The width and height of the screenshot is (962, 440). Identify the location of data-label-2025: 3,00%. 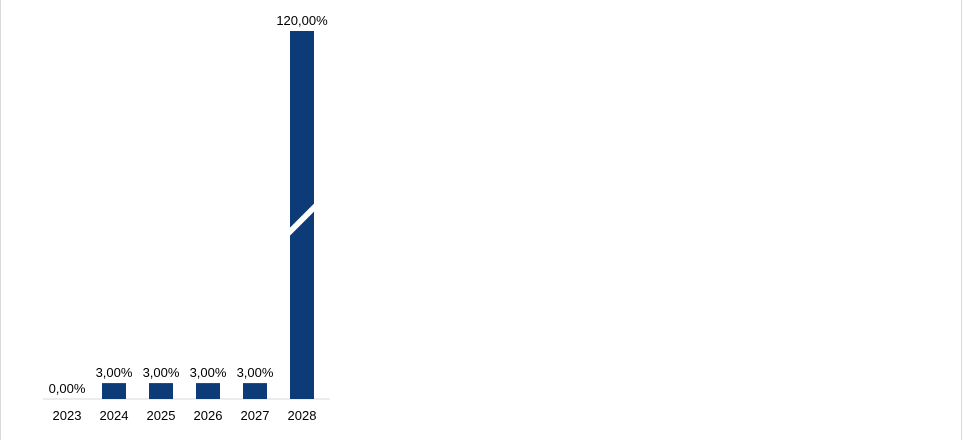
(161, 372).